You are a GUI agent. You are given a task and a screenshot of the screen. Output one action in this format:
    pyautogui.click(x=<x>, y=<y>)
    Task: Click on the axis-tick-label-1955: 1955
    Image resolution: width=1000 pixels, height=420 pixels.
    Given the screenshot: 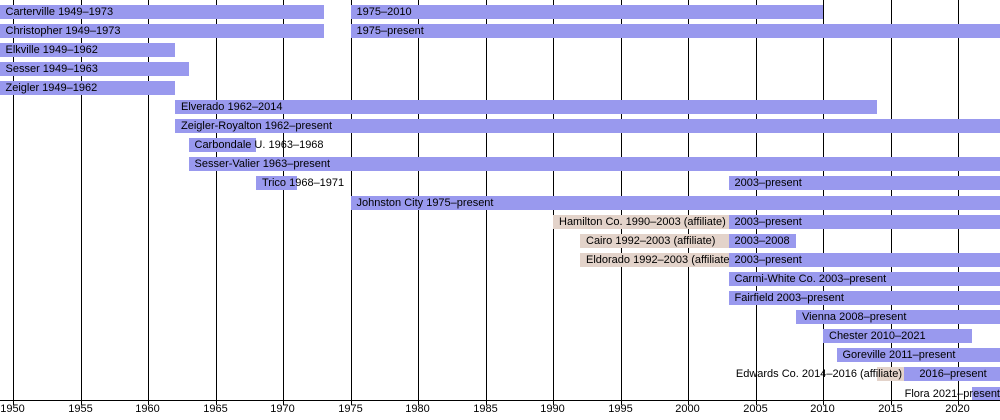 What is the action you would take?
    pyautogui.click(x=80, y=409)
    